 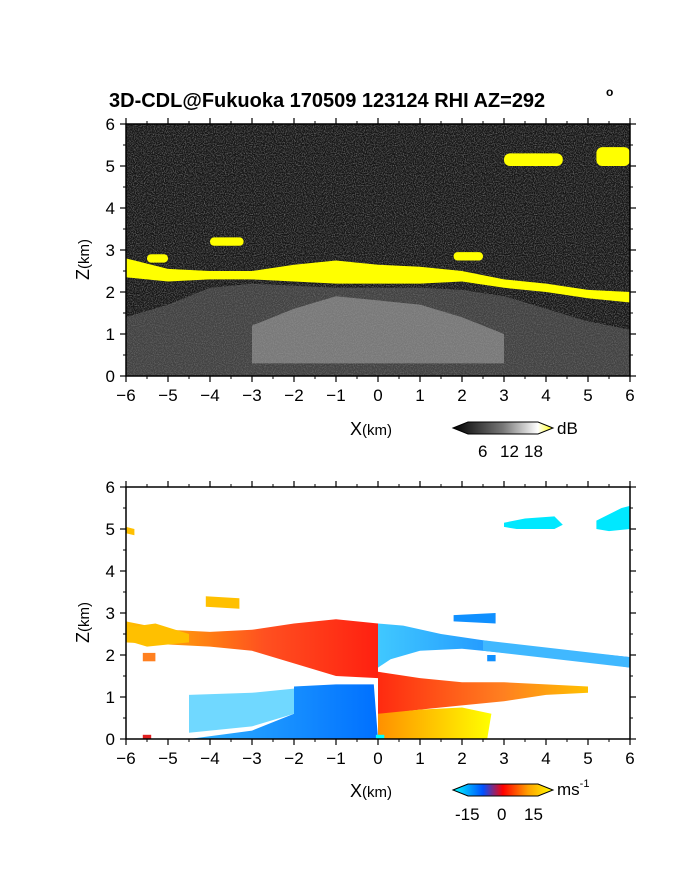 What do you see at coordinates (377, 792) in the screenshot?
I see `velocity-xlabel-unit: (km)` at bounding box center [377, 792].